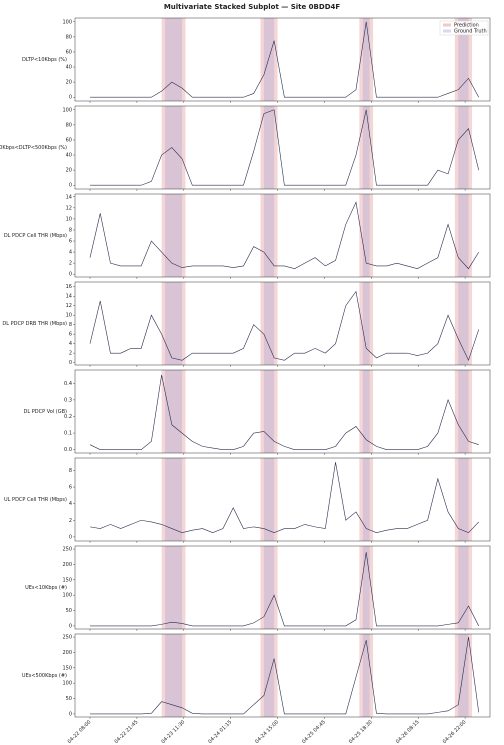 The image size is (504, 745). I want to click on y-axis-label: UEs<500Kbps (#), so click(44, 676).